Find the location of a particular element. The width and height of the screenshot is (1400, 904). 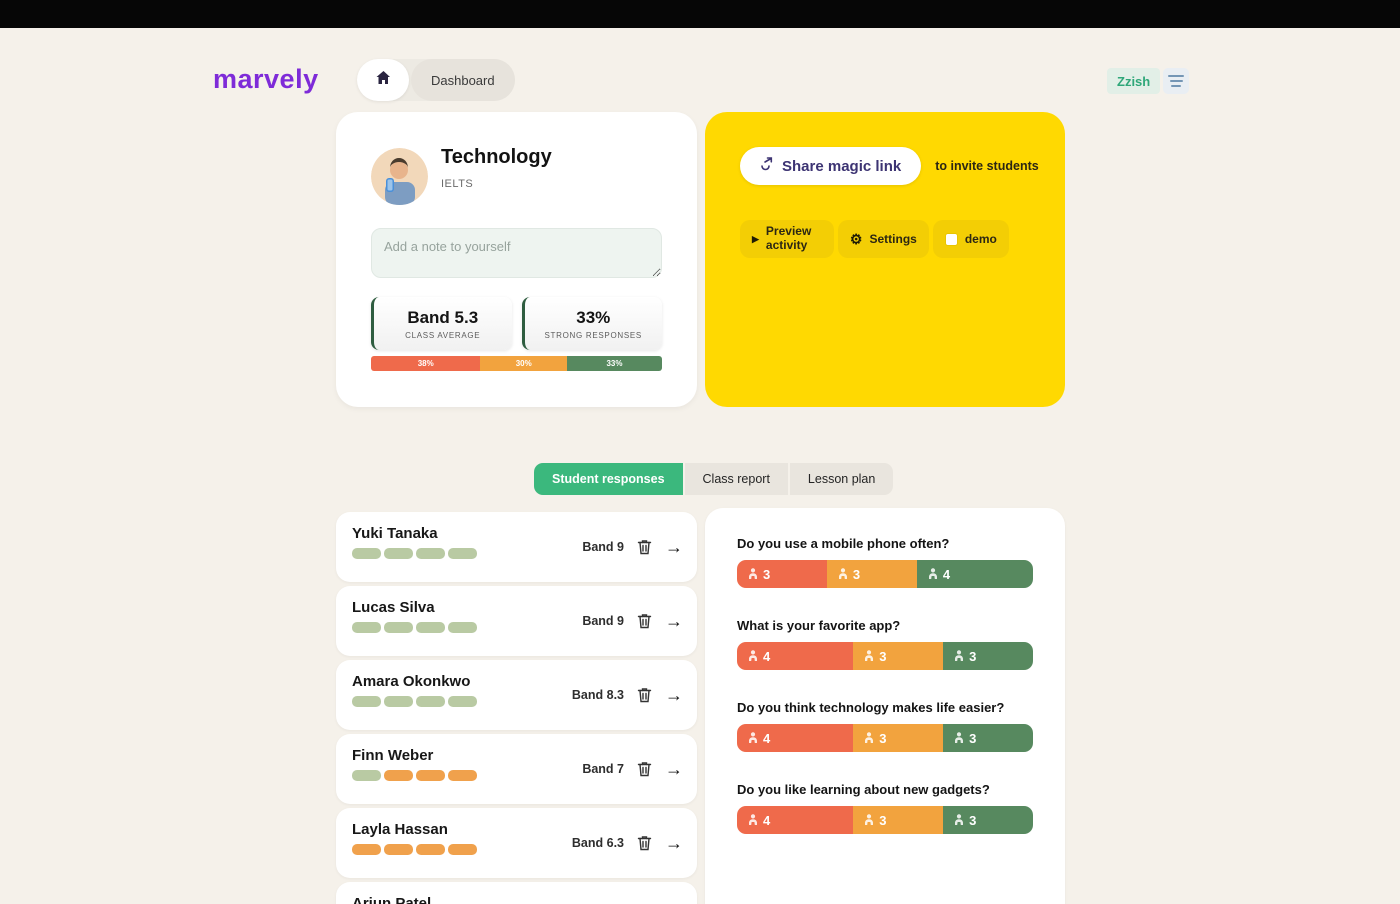

tab-dashboard: Dashboard is located at coordinates (463, 80).